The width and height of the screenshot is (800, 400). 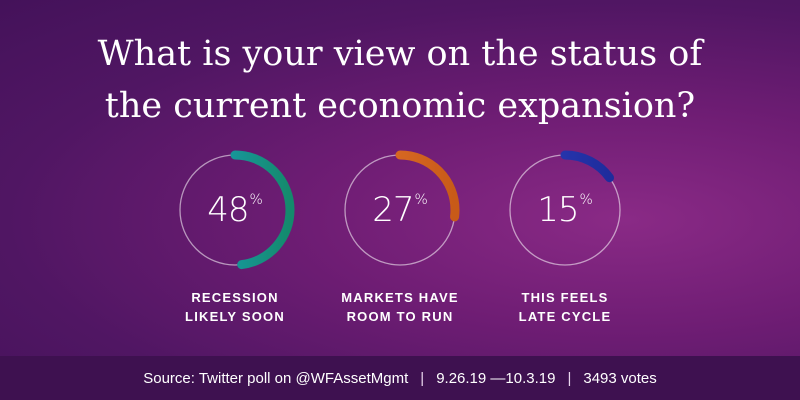 I want to click on poll-question-line-1: What is your view on the status of, so click(x=400, y=54).